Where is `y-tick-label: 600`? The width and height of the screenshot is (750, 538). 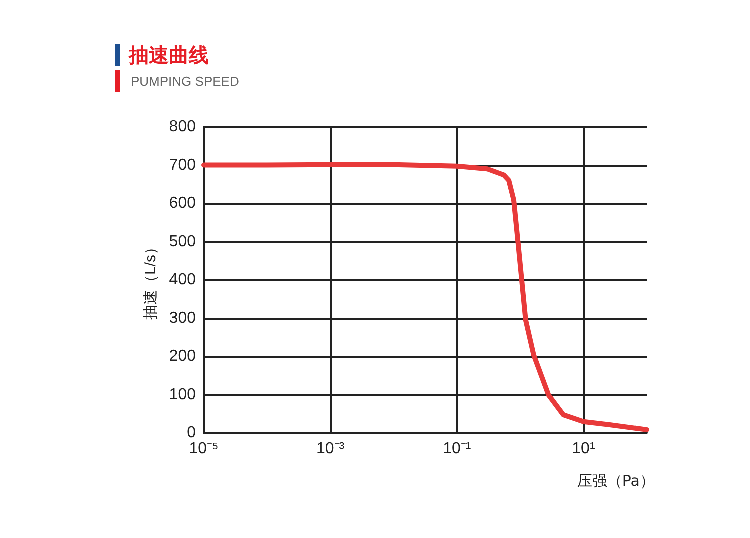 y-tick-label: 600 is located at coordinates (182, 203).